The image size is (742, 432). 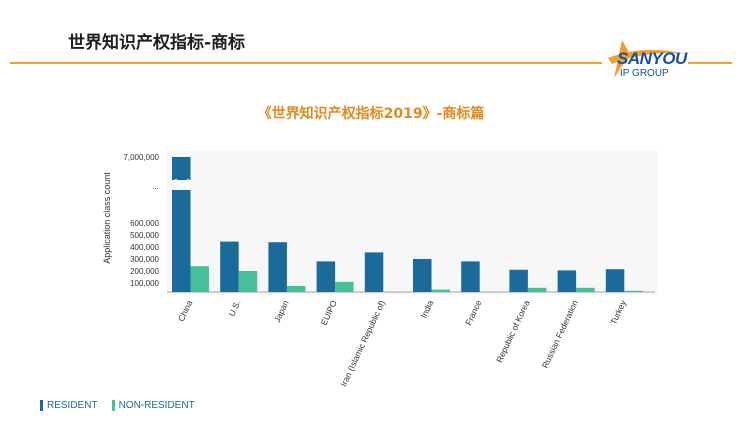 What do you see at coordinates (144, 259) in the screenshot?
I see `y-tick-label: 300,000` at bounding box center [144, 259].